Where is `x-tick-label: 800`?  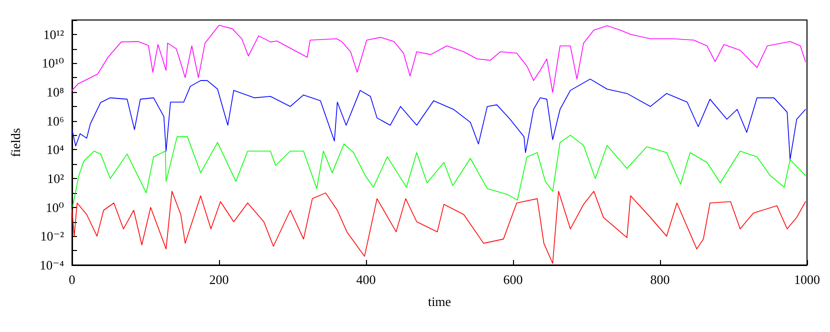
x-tick-label: 800 is located at coordinates (660, 279).